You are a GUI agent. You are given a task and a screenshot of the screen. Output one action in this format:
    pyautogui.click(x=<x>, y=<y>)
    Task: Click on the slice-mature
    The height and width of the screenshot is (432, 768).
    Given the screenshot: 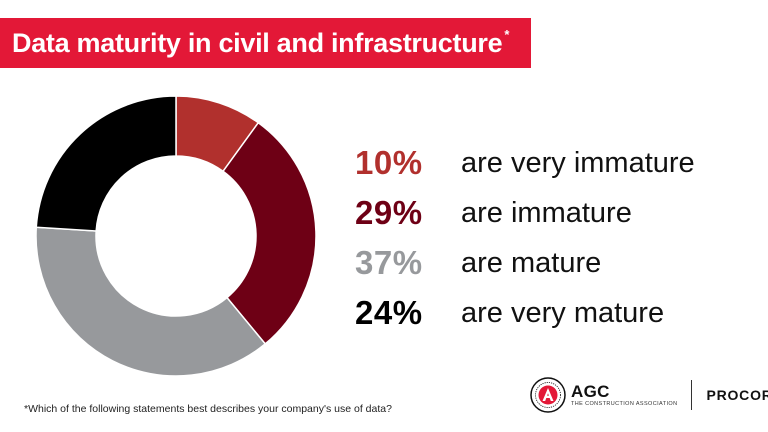 What is the action you would take?
    pyautogui.click(x=151, y=301)
    